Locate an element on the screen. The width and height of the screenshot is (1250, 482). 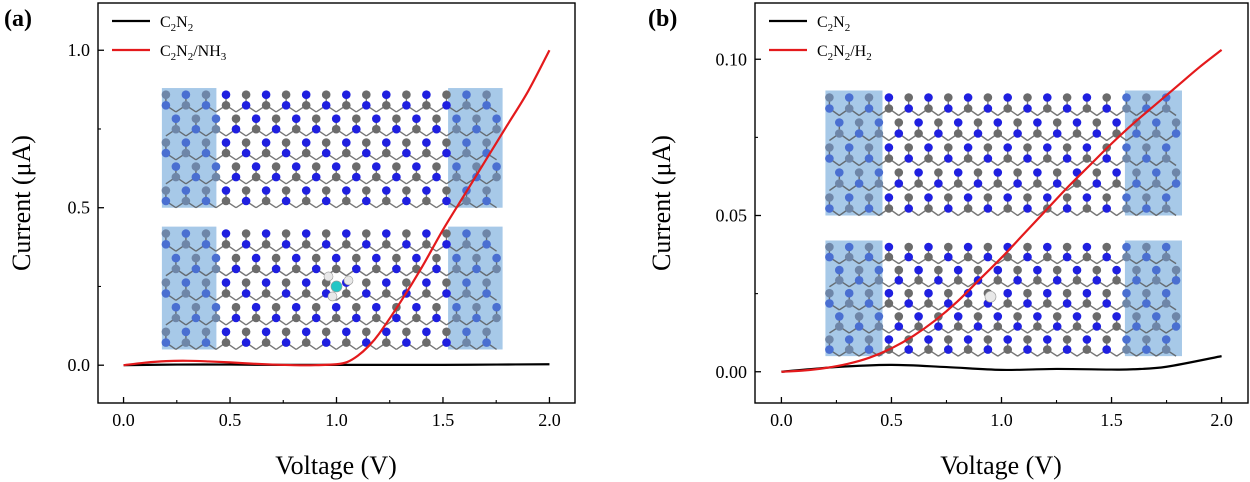
legend-label: C2N2 is located at coordinates (833, 24).